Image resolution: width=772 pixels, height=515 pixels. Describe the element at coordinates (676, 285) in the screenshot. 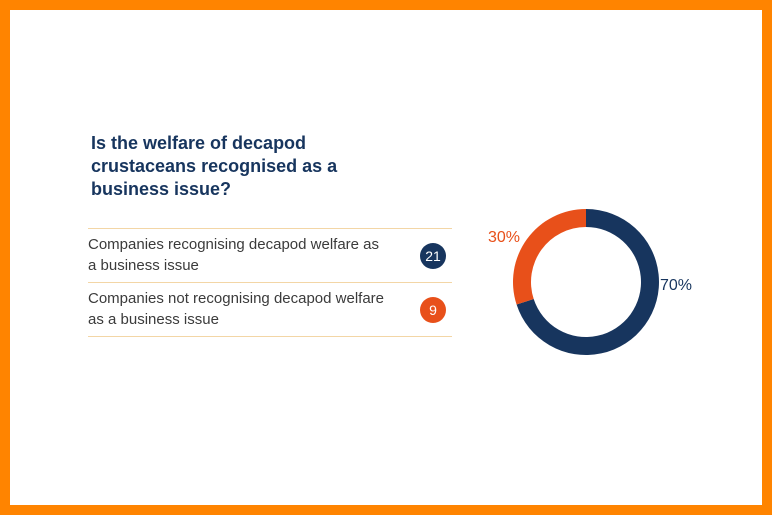

I see `slice-label-0: 70%` at that location.